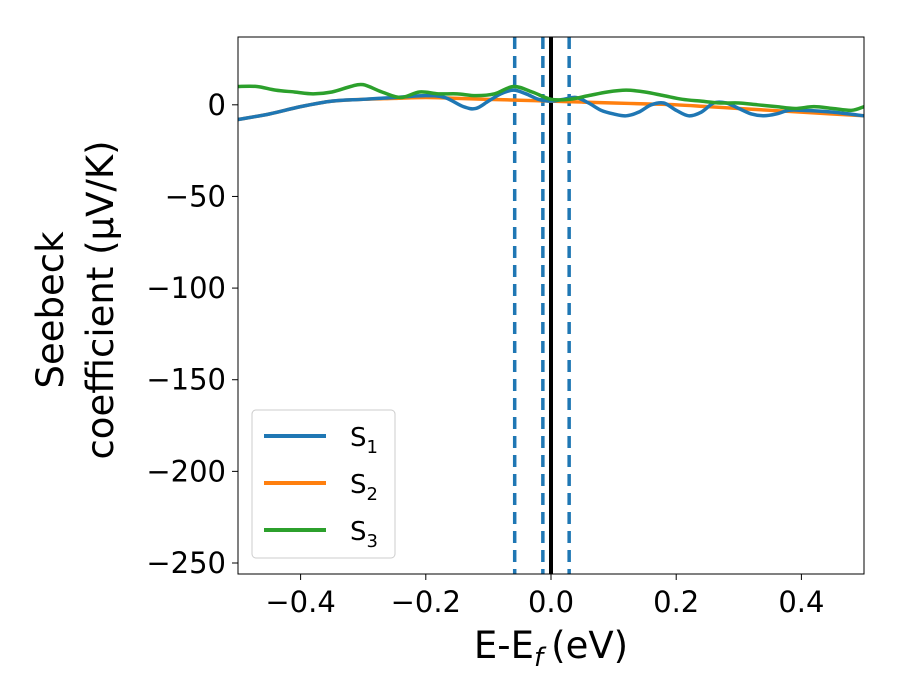 The height and width of the screenshot is (700, 900). I want to click on y-tick-label: −150, so click(186, 380).